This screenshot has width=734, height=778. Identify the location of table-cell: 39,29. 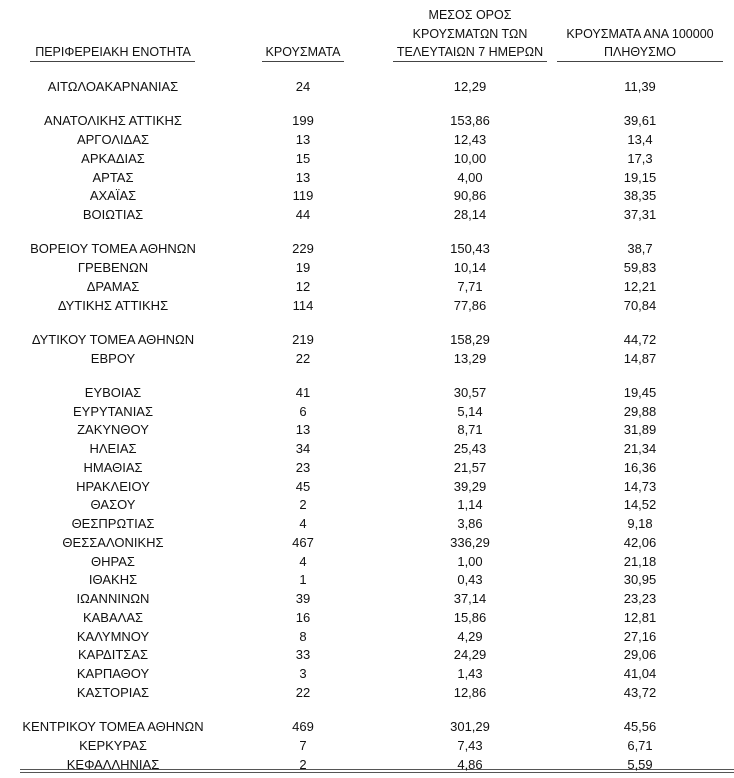
(470, 486).